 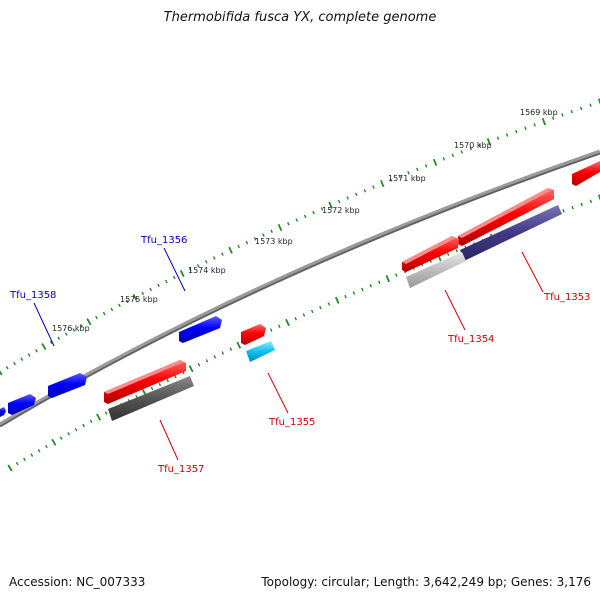 I want to click on feature-tfu-1353-product, so click(x=511, y=233).